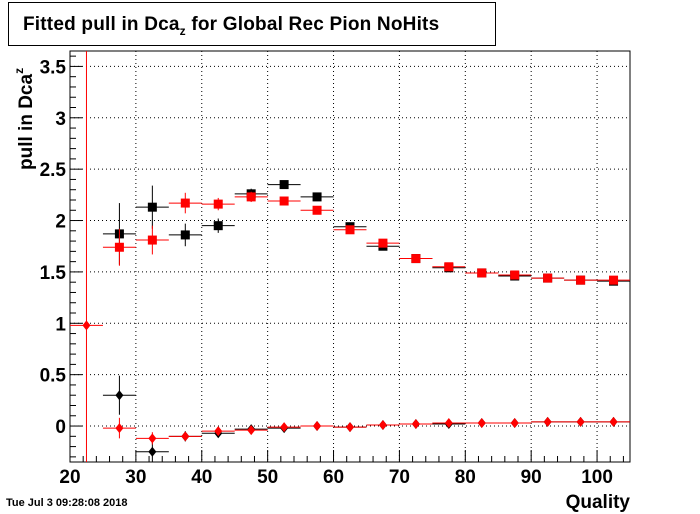 Image resolution: width=700 pixels, height=514 pixels. I want to click on x-tick-label: 30, so click(135, 477).